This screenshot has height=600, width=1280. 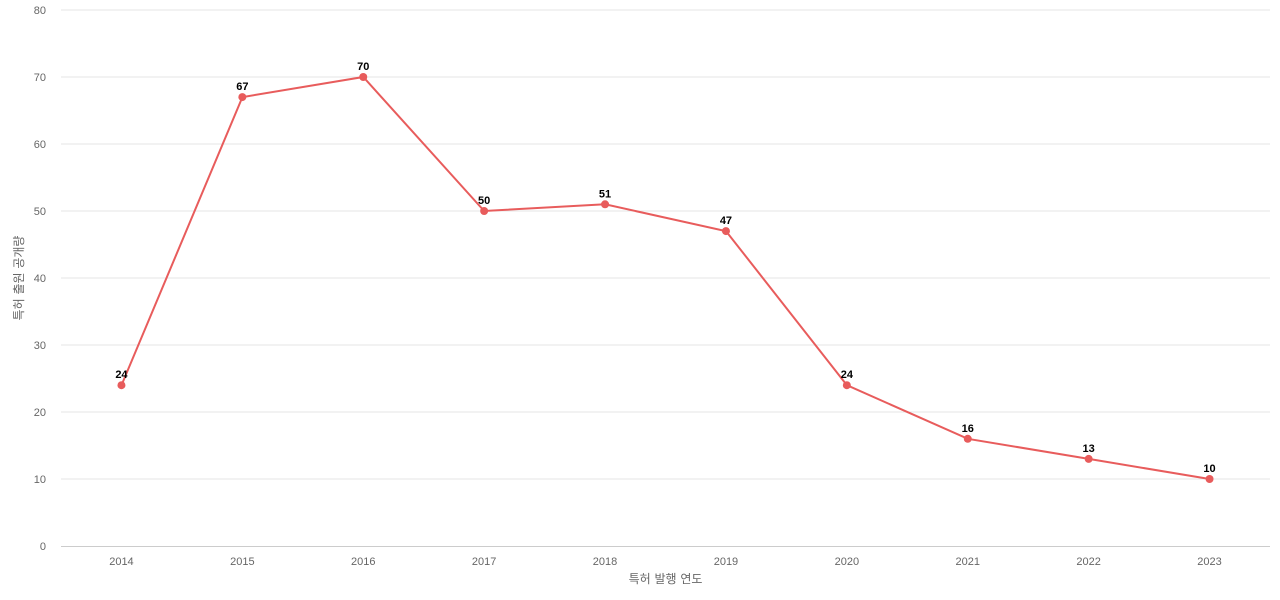 What do you see at coordinates (242, 87) in the screenshot?
I see `data-label: 67` at bounding box center [242, 87].